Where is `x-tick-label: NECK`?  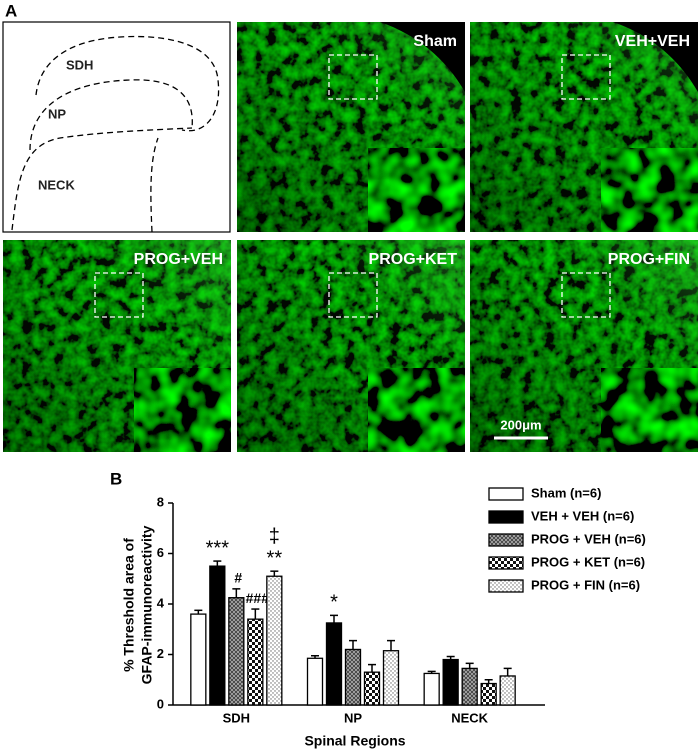 x-tick-label: NECK is located at coordinates (469, 717).